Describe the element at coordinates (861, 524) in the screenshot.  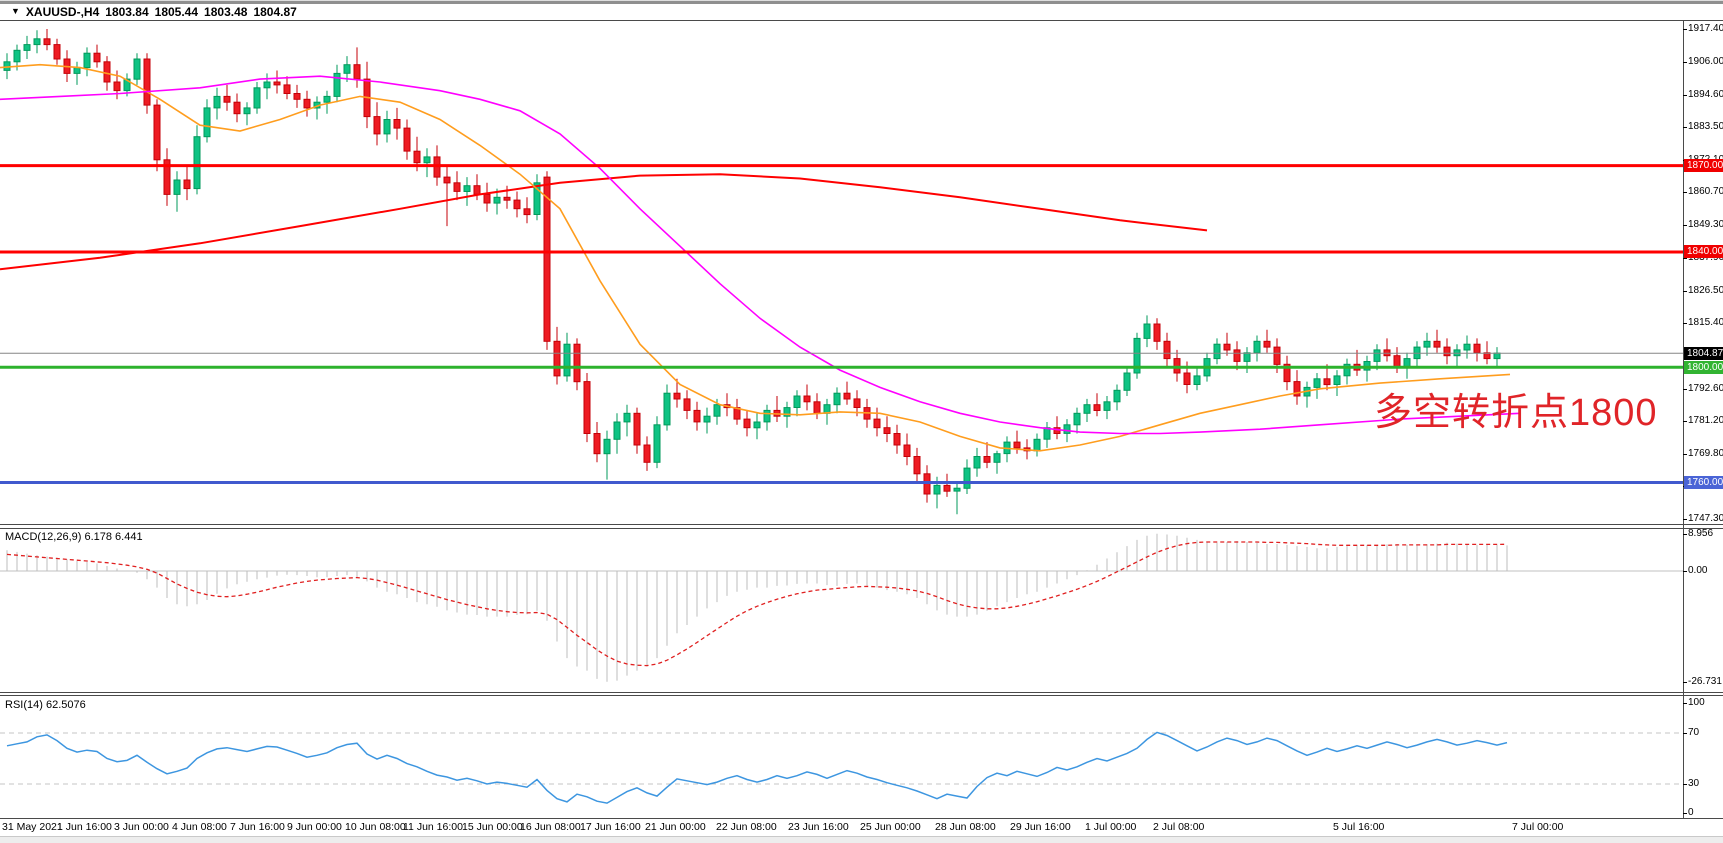
I see `main-macd-divider` at that location.